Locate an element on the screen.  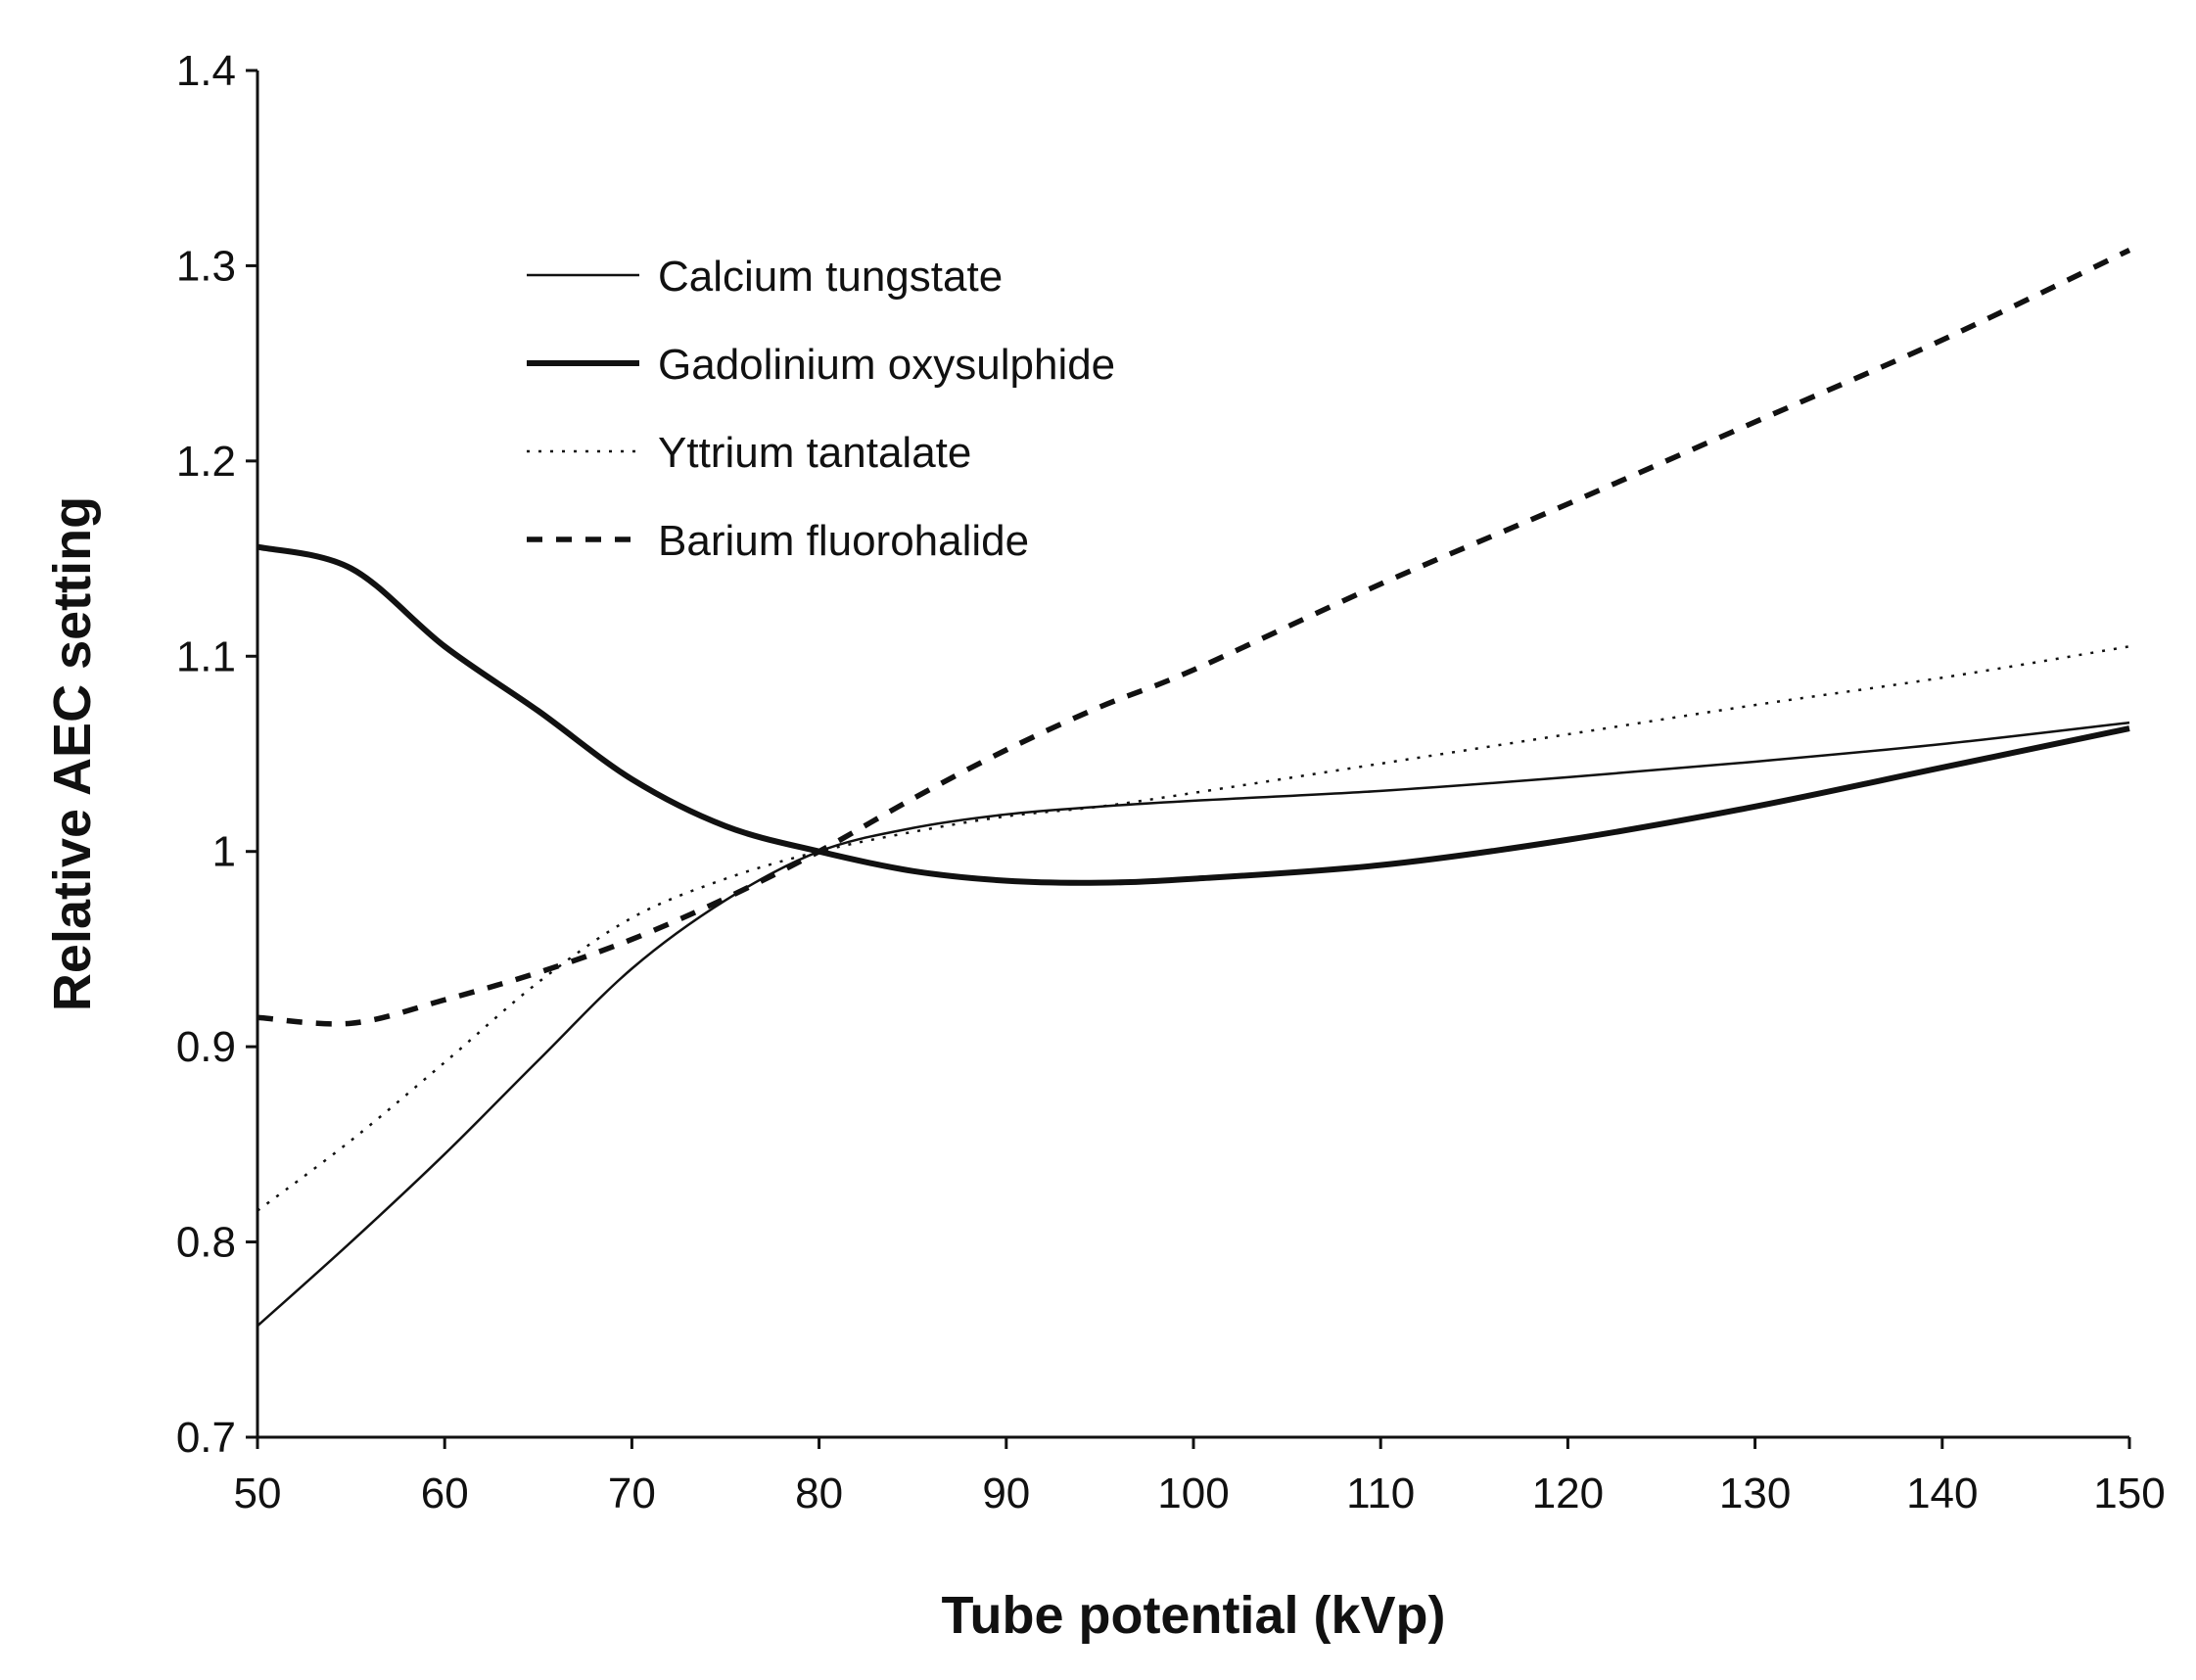
x-tick-label: 150 is located at coordinates (2129, 1493).